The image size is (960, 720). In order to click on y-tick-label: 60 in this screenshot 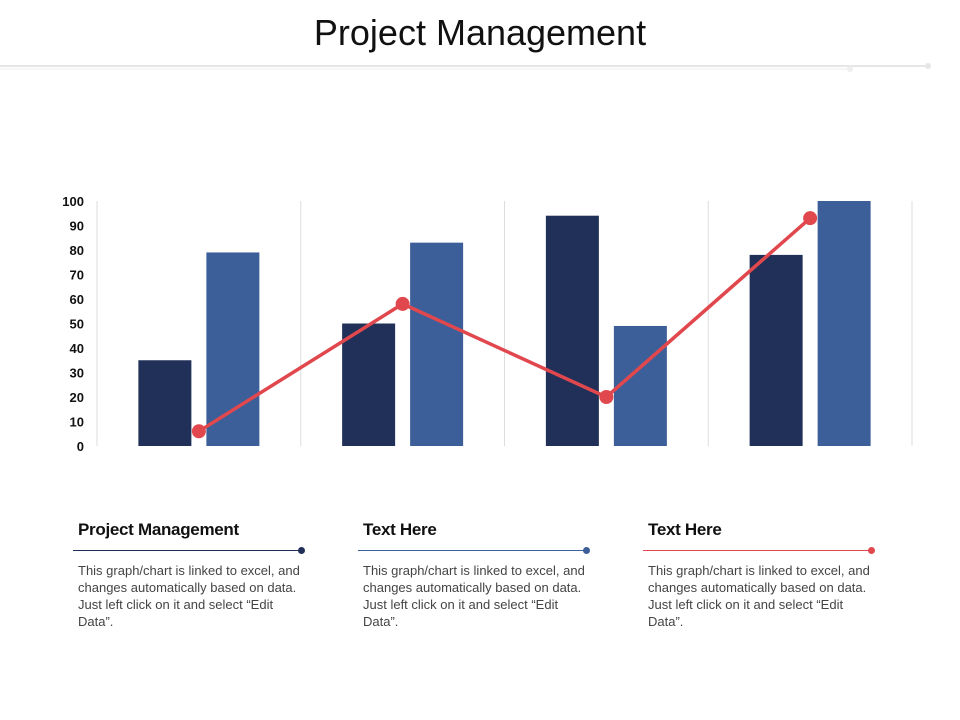, I will do `click(77, 299)`.